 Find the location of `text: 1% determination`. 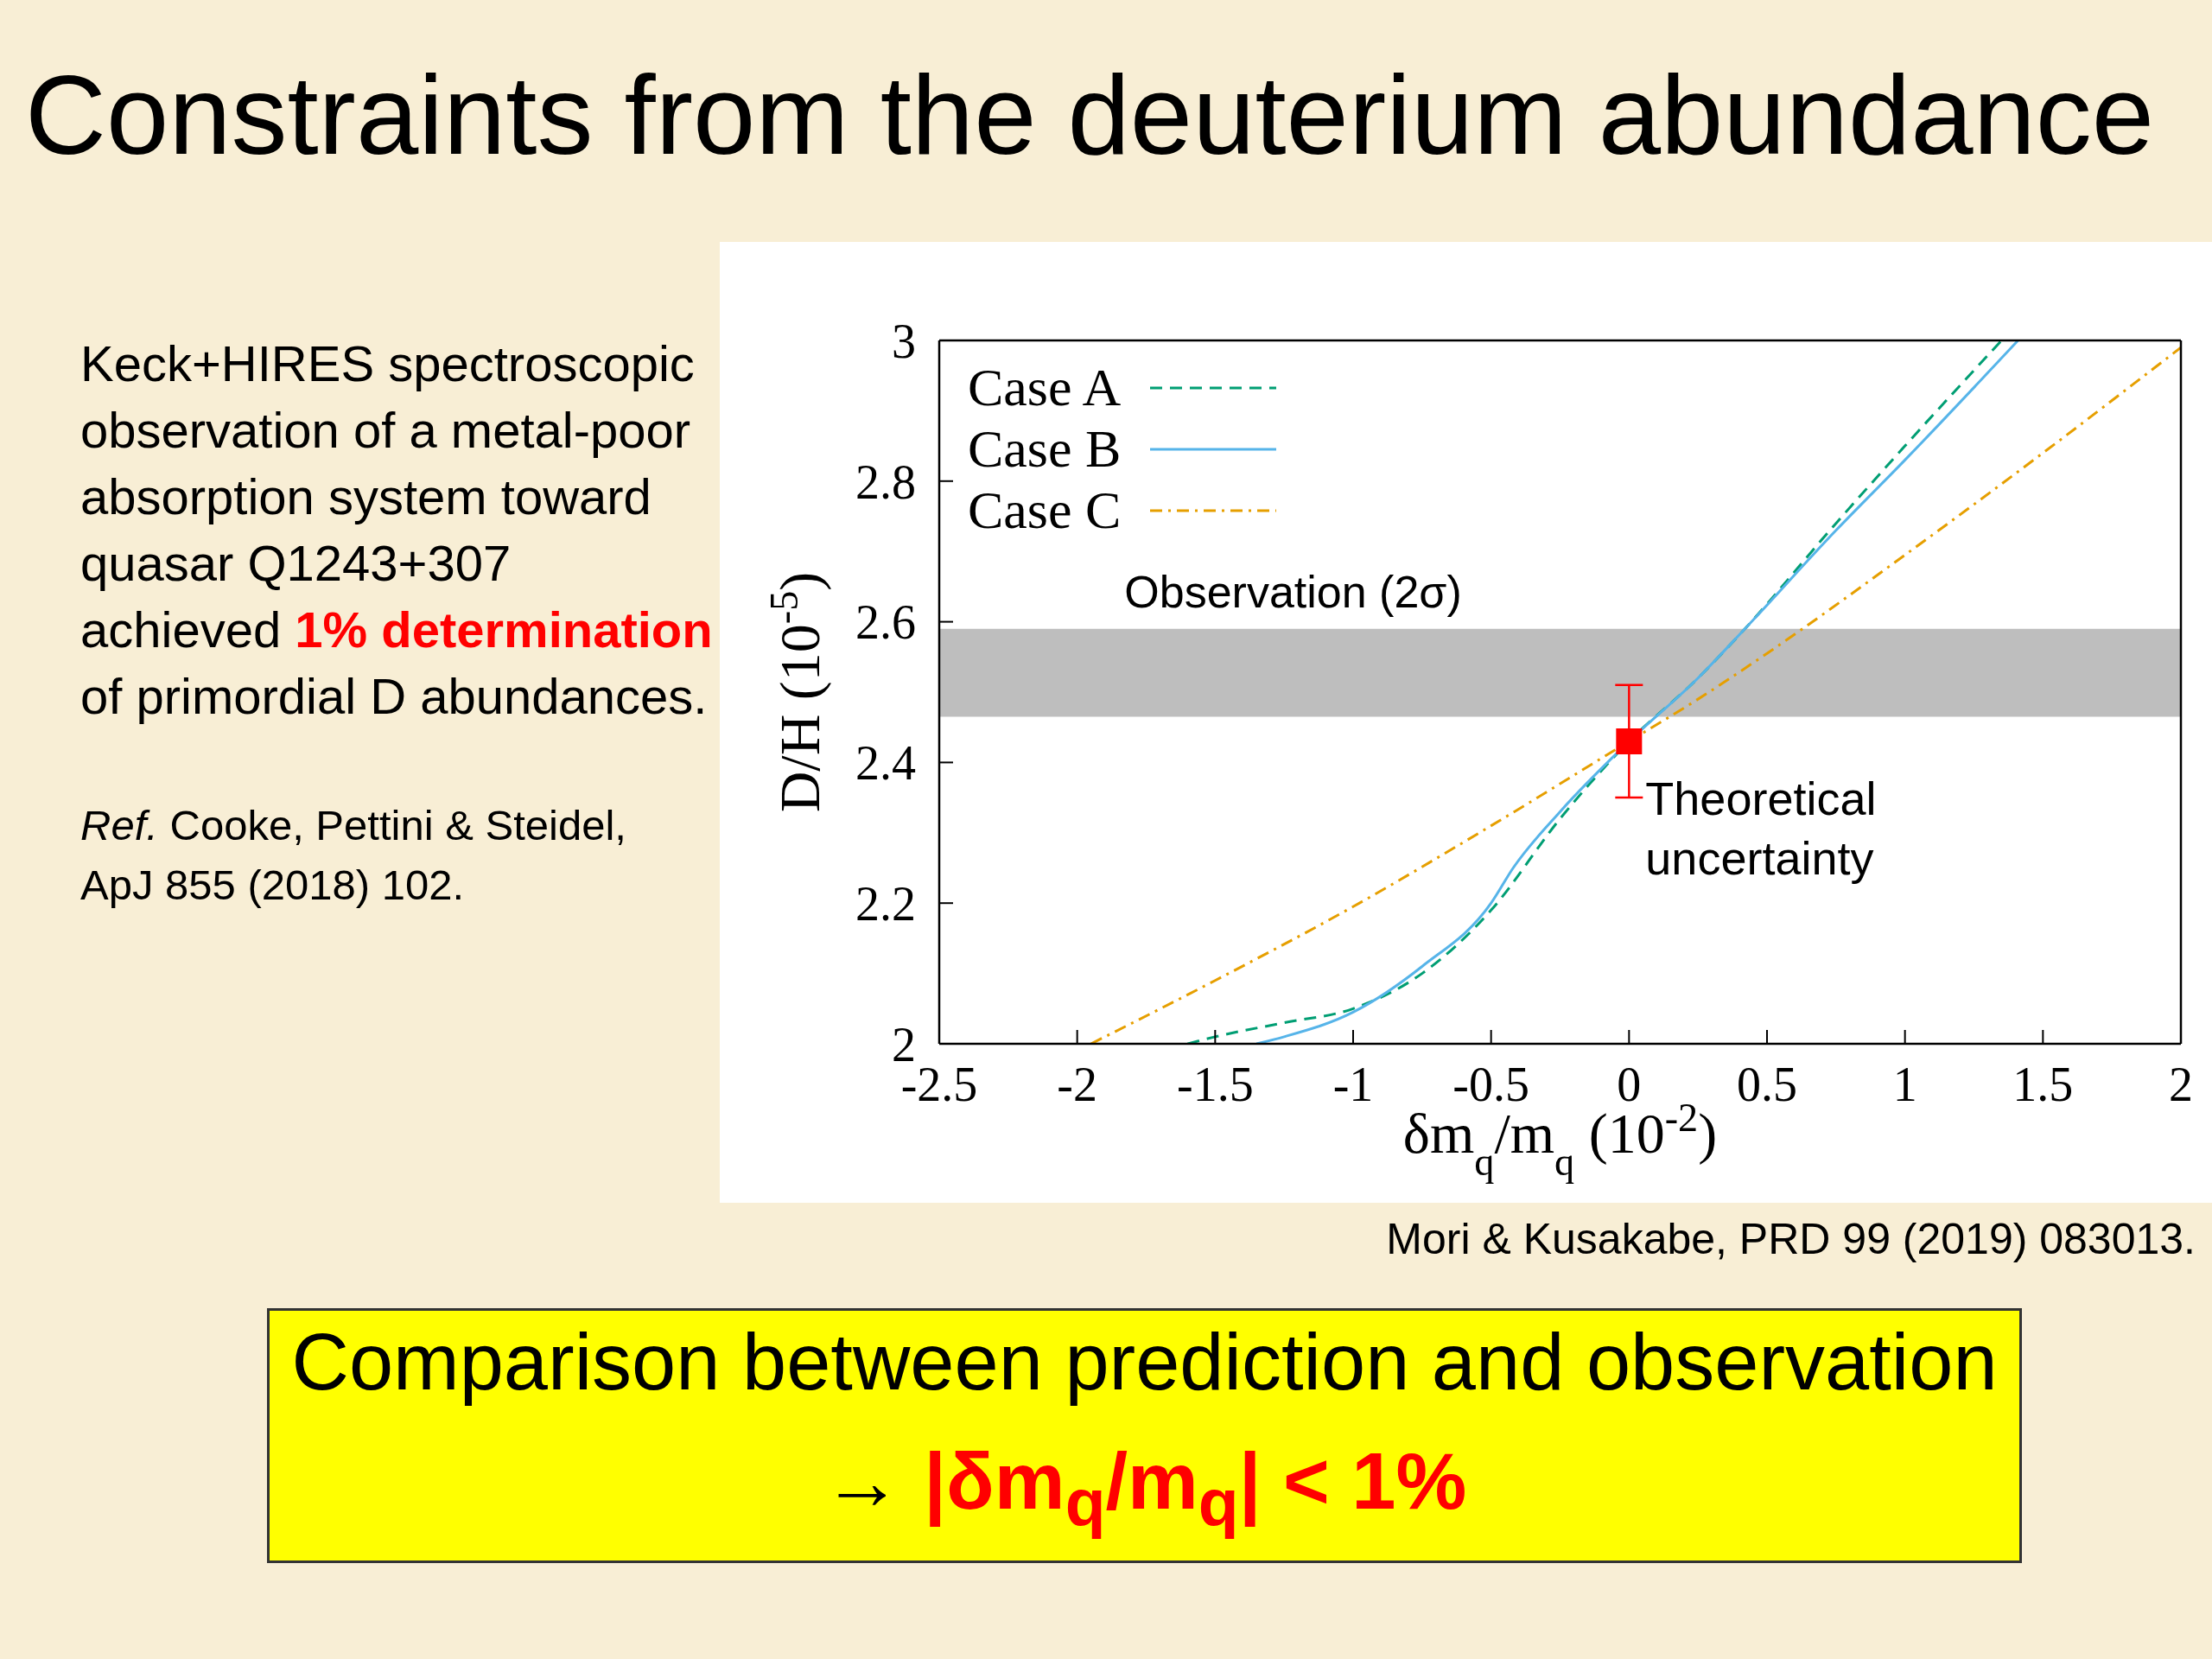

text: 1% determination is located at coordinates (504, 629).